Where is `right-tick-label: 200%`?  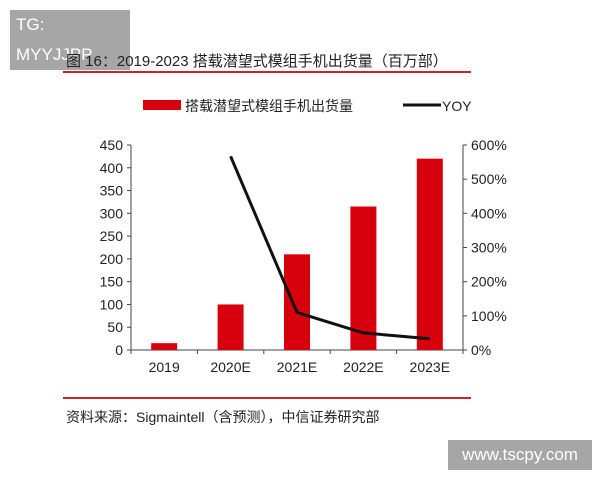
right-tick-label: 200% is located at coordinates (489, 282).